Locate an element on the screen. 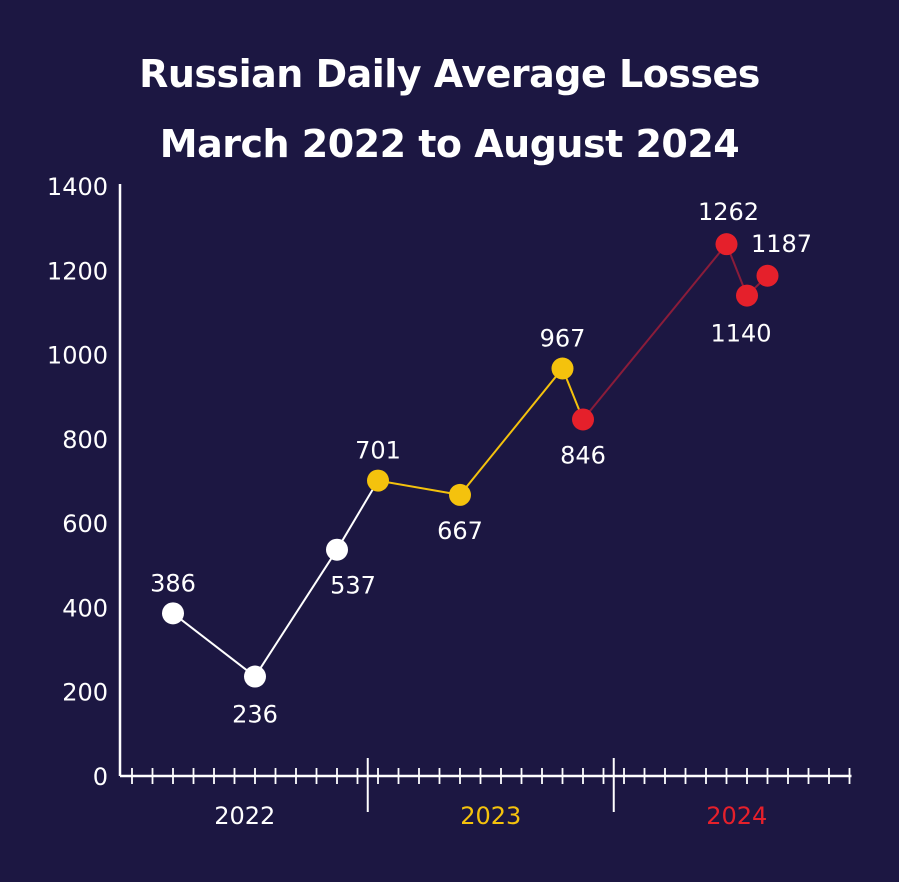 The image size is (899, 882). data-label-667: 667 is located at coordinates (460, 531).